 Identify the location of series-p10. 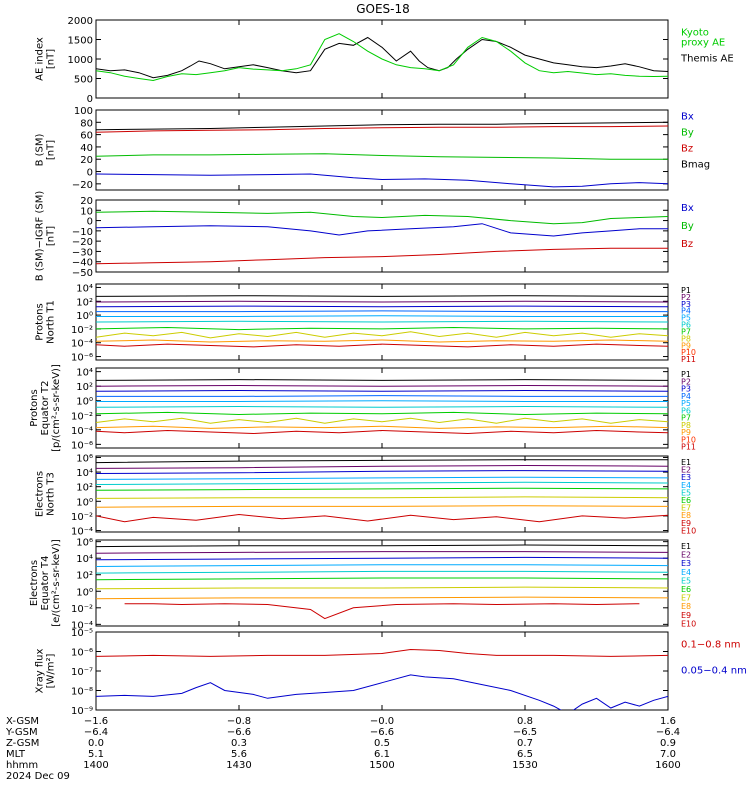
(382, 432).